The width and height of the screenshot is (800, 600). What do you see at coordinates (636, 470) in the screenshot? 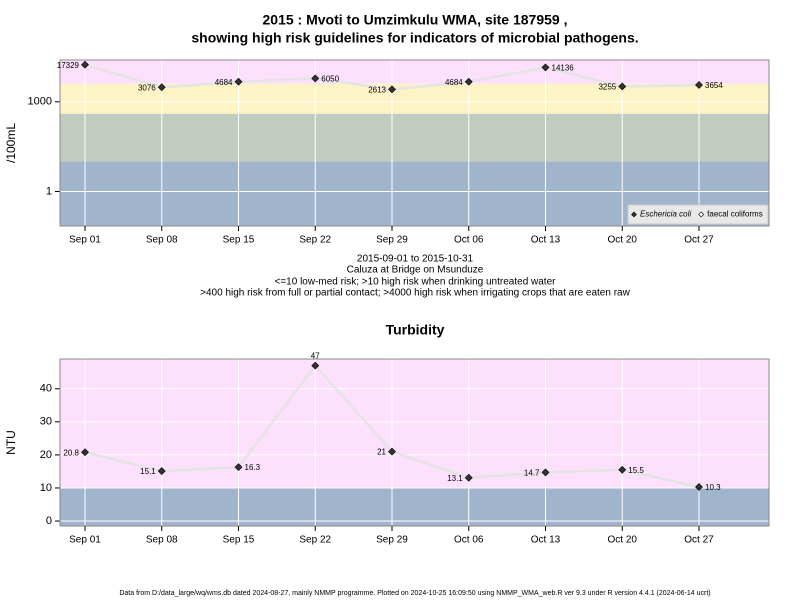
I see `data-label: 15.5` at bounding box center [636, 470].